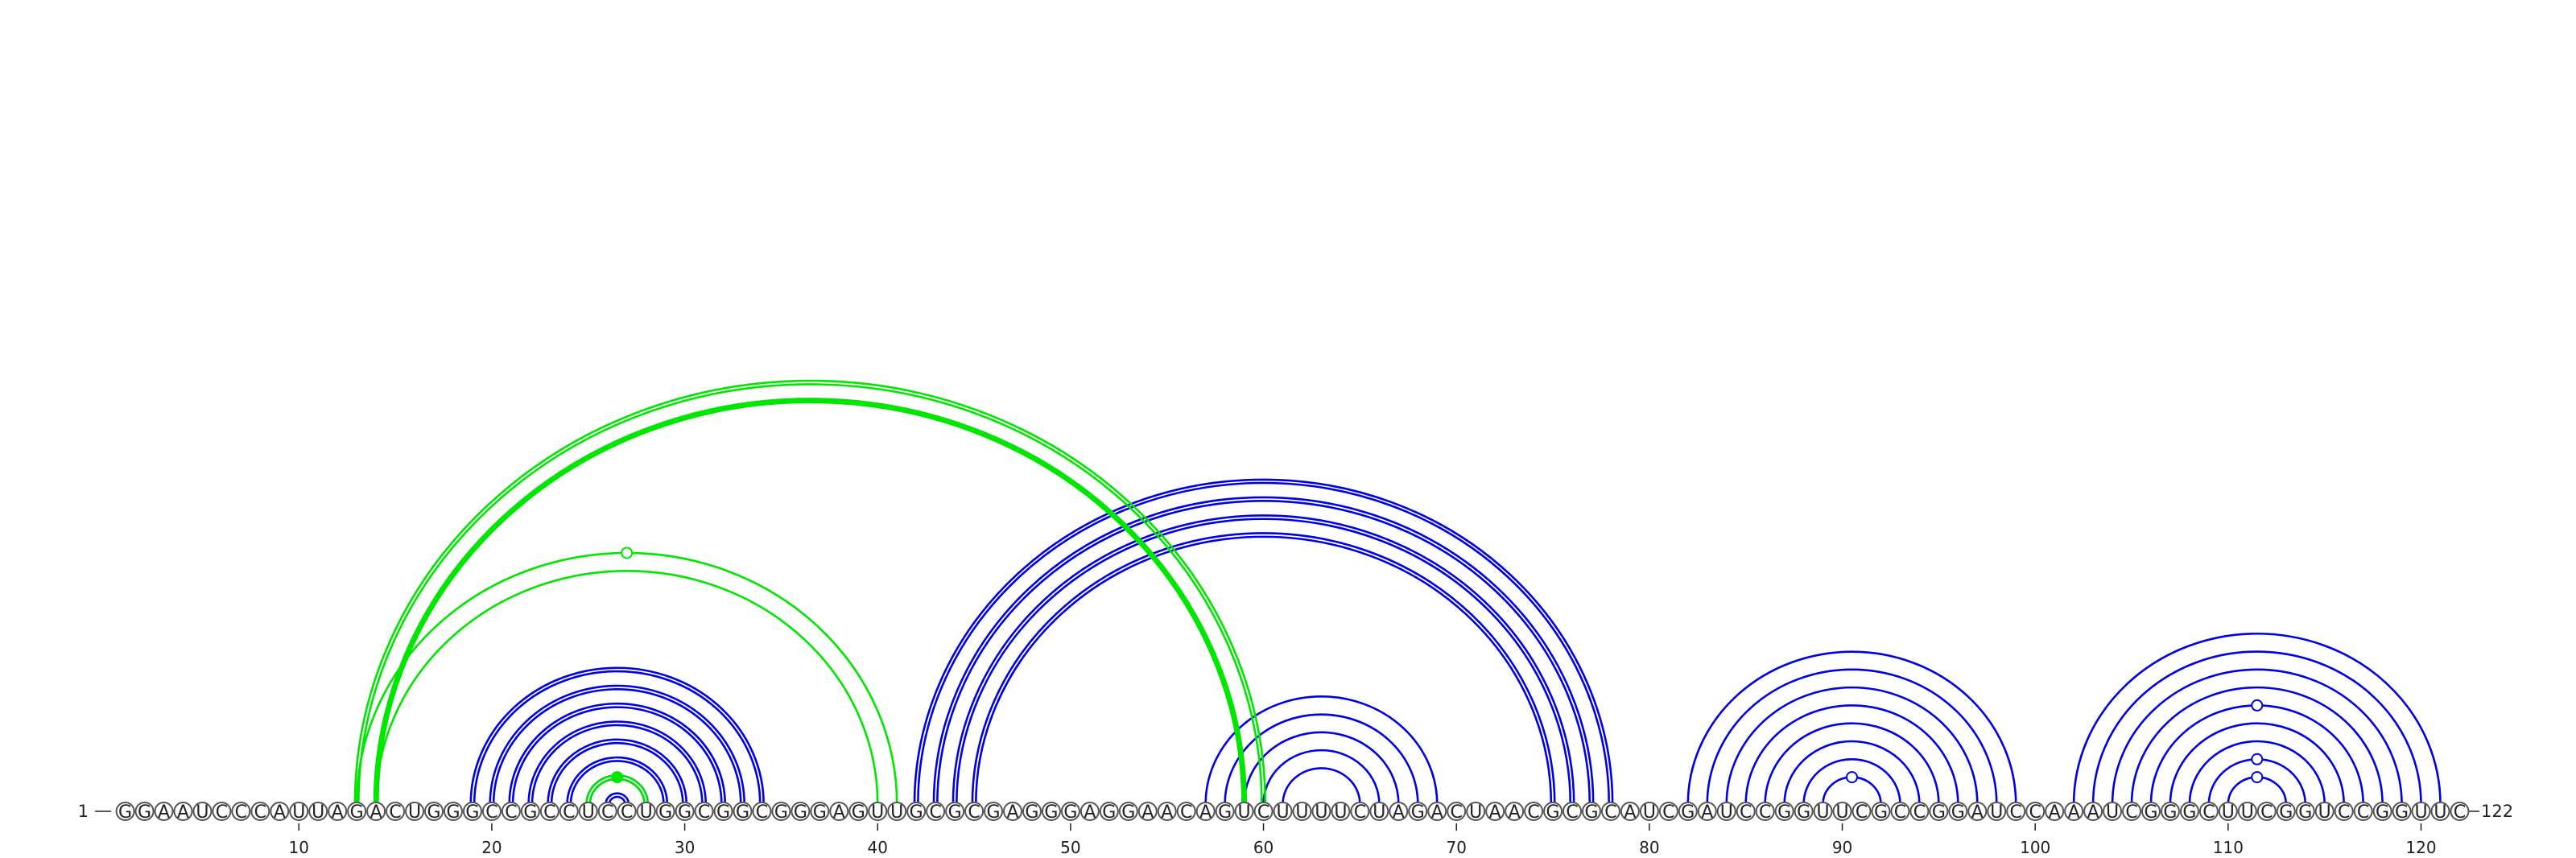  I want to click on arc-blue-45-75-line2, so click(1263, 670).